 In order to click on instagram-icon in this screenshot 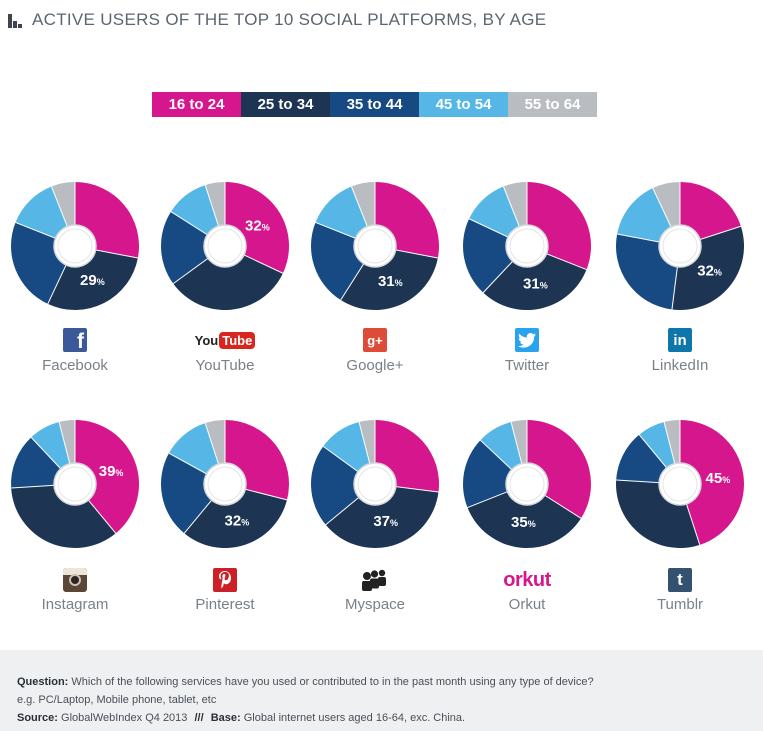, I will do `click(75, 580)`.